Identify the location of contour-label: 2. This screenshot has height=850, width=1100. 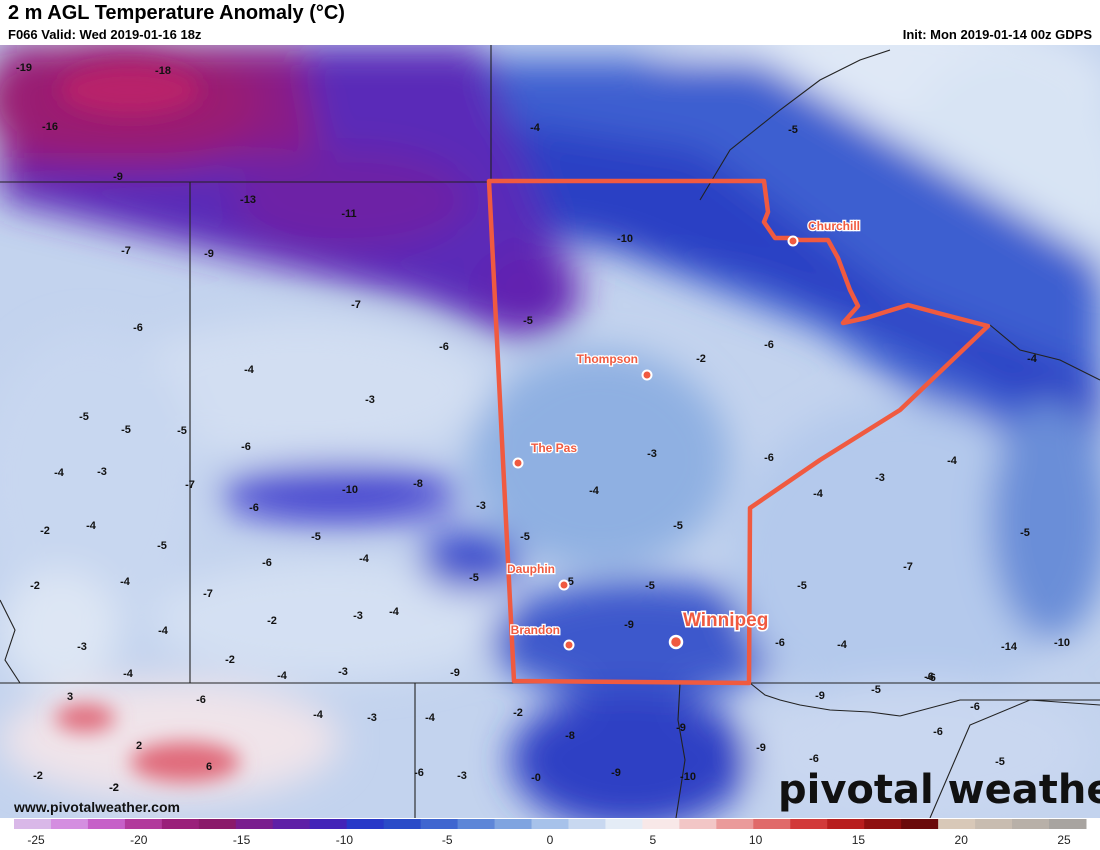
(139, 746).